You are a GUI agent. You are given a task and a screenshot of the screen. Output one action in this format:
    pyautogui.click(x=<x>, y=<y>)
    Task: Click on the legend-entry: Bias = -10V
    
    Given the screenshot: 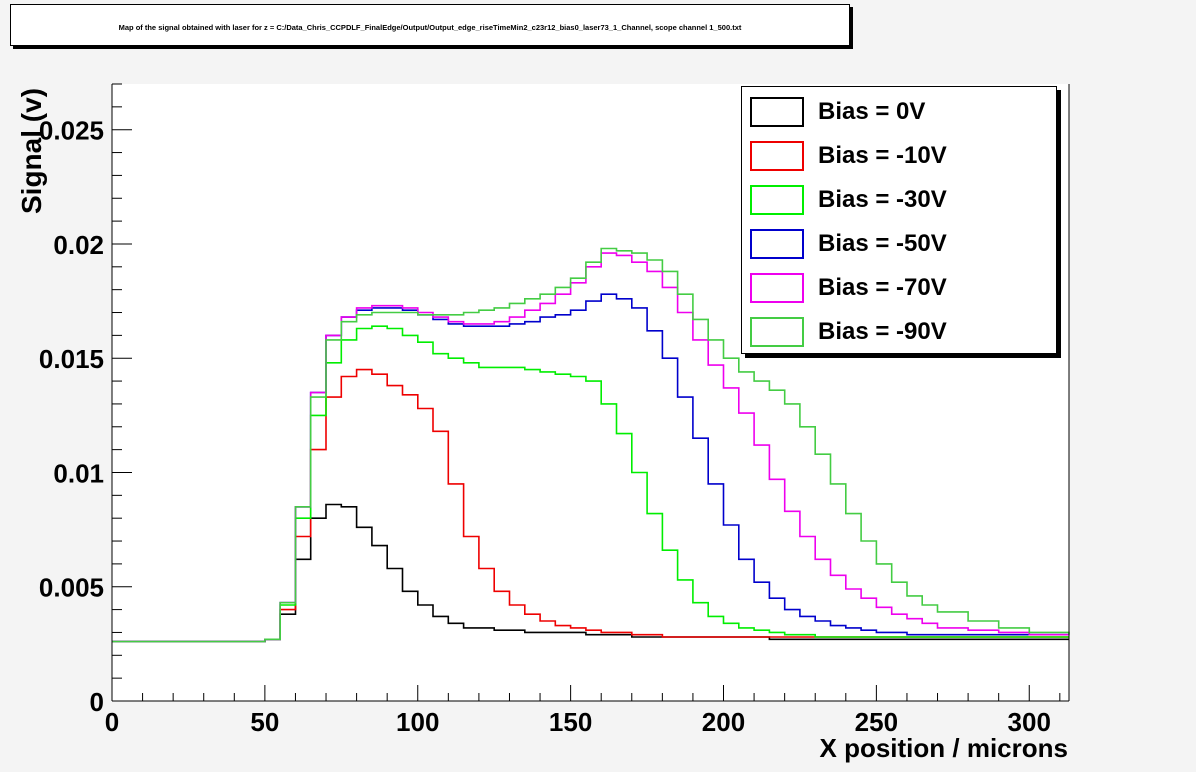 What is the action you would take?
    pyautogui.click(x=899, y=155)
    